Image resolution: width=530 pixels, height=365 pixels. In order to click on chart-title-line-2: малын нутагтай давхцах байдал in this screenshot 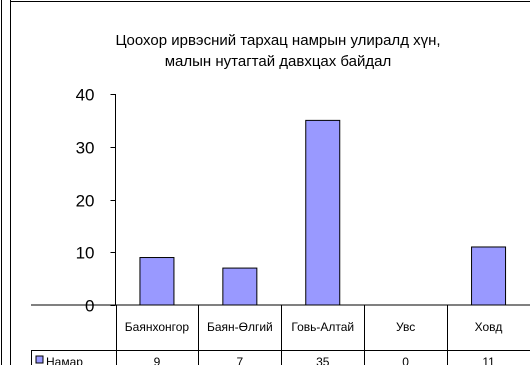, I will do `click(278, 61)`.